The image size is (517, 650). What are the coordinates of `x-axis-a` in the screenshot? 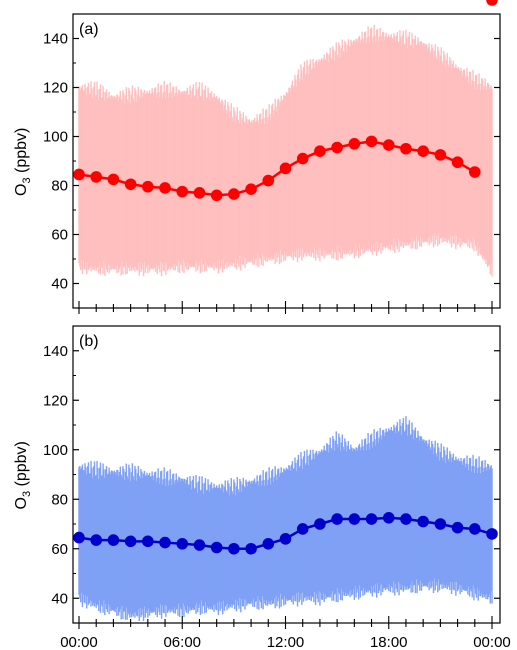 It's located at (285, 307).